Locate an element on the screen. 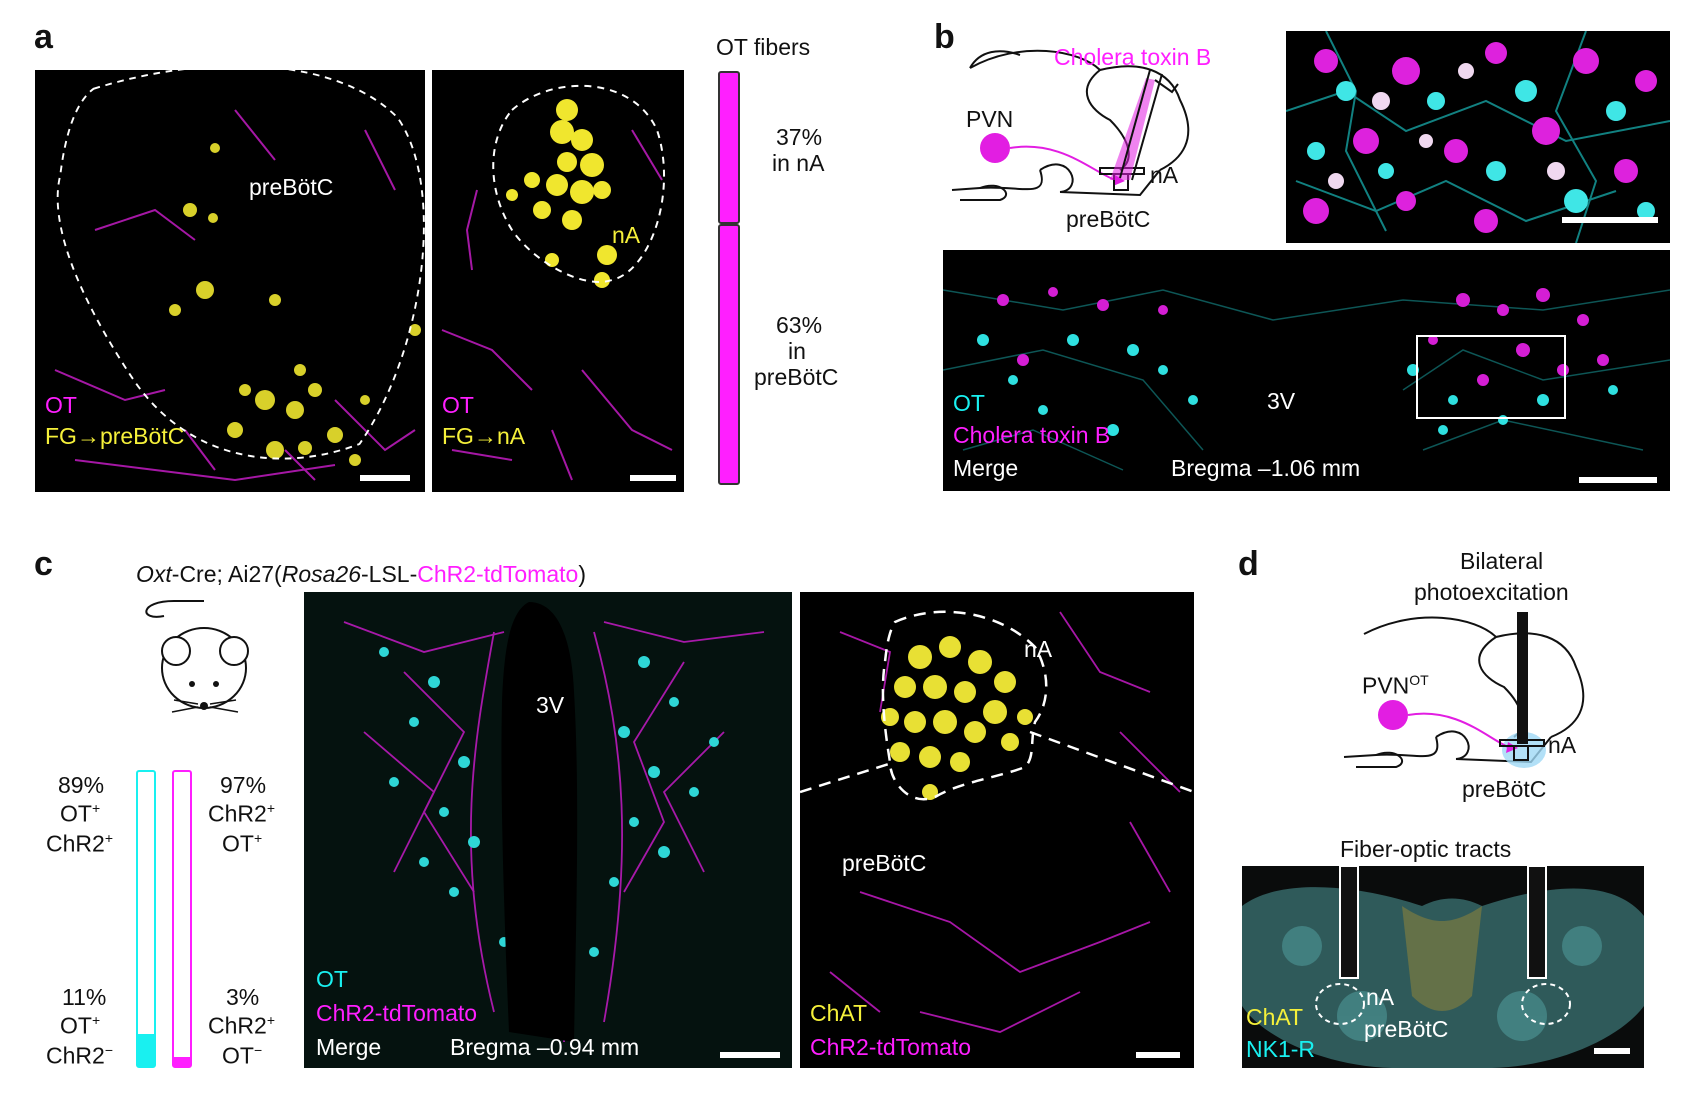 This screenshot has height=1104, width=1692. left-top-line1: OT+ is located at coordinates (80, 814).